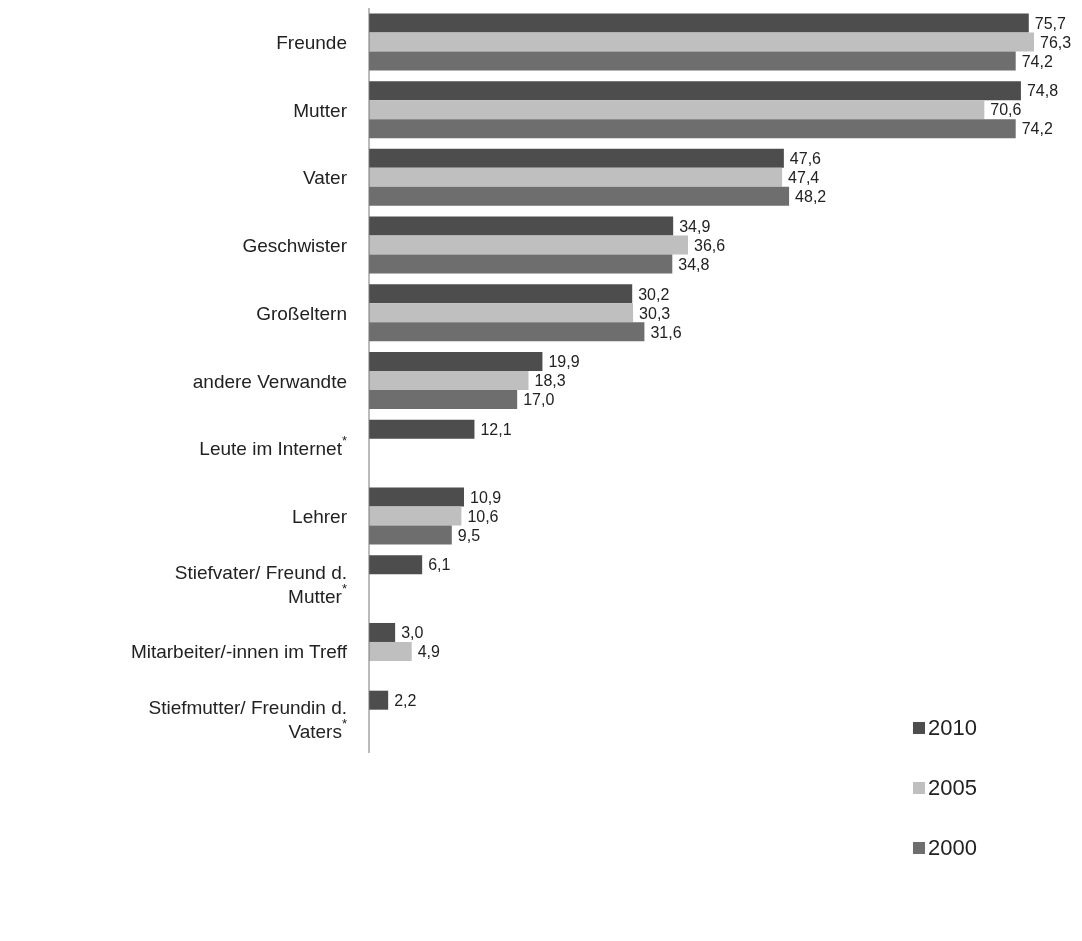 This screenshot has height=941, width=1082. Describe the element at coordinates (804, 178) in the screenshot. I see `data-label: 47,4` at that location.